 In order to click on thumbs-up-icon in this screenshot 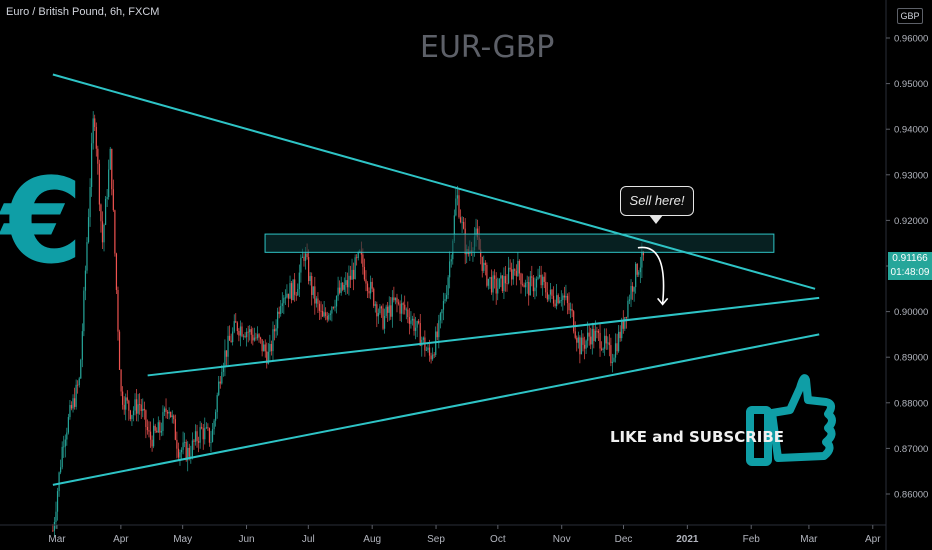, I will do `click(791, 420)`.